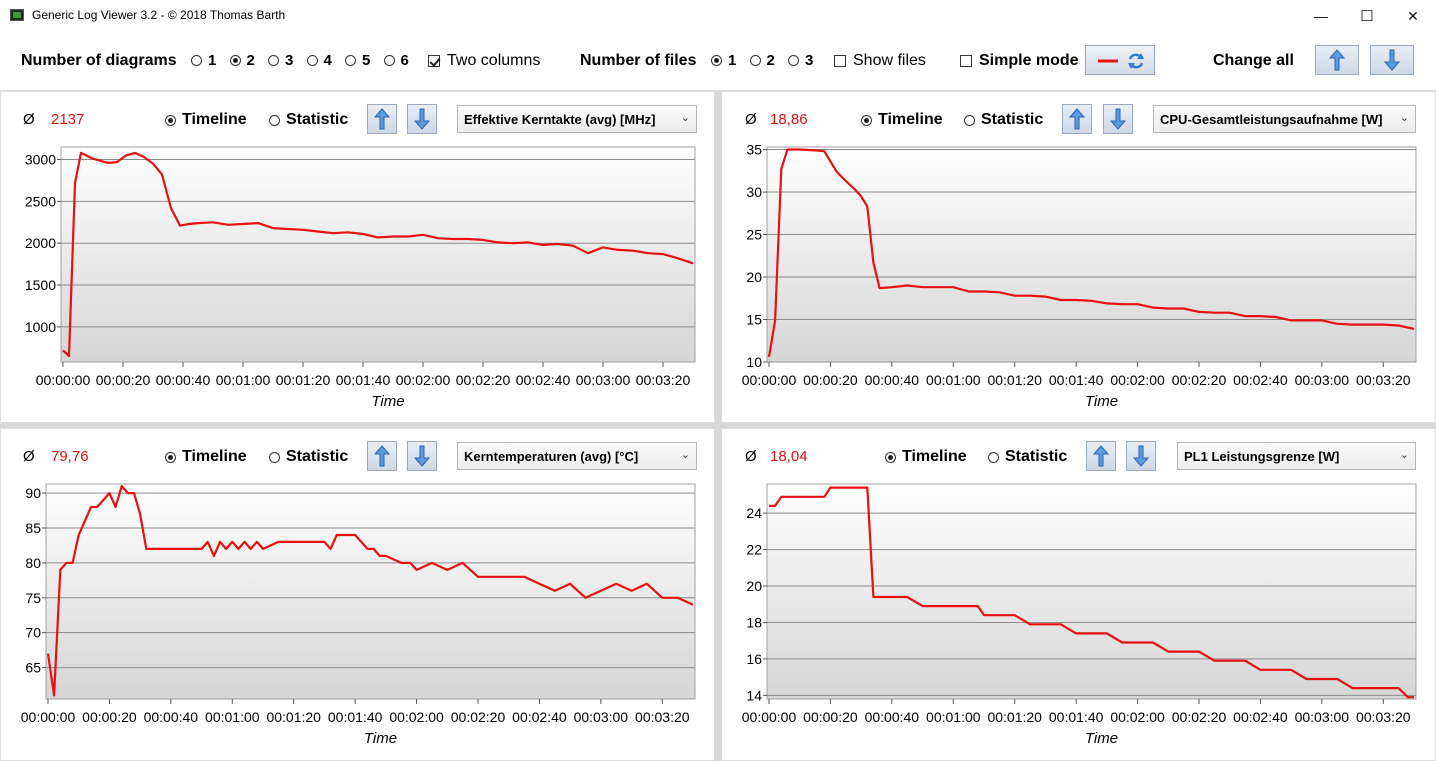 The image size is (1436, 761). Describe the element at coordinates (68, 119) in the screenshot. I see `average-value: 2137` at that location.